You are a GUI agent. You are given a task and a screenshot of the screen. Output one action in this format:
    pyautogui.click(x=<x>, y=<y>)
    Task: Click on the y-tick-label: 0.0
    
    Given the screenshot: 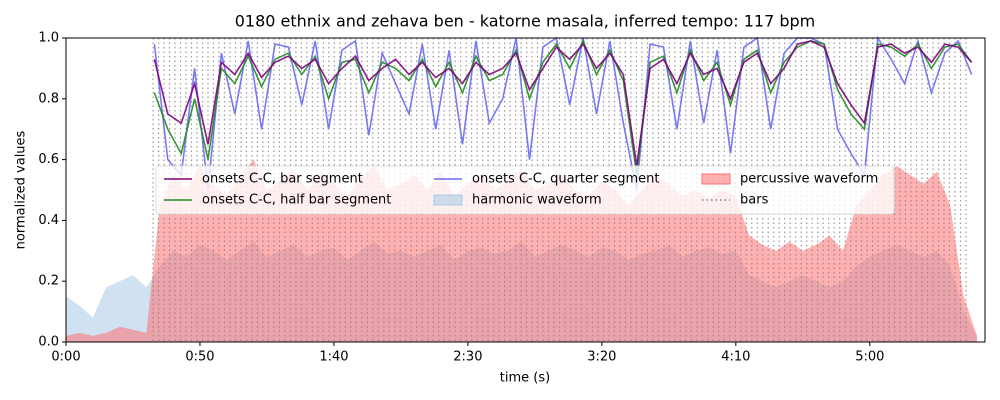 What is the action you would take?
    pyautogui.click(x=48, y=342)
    